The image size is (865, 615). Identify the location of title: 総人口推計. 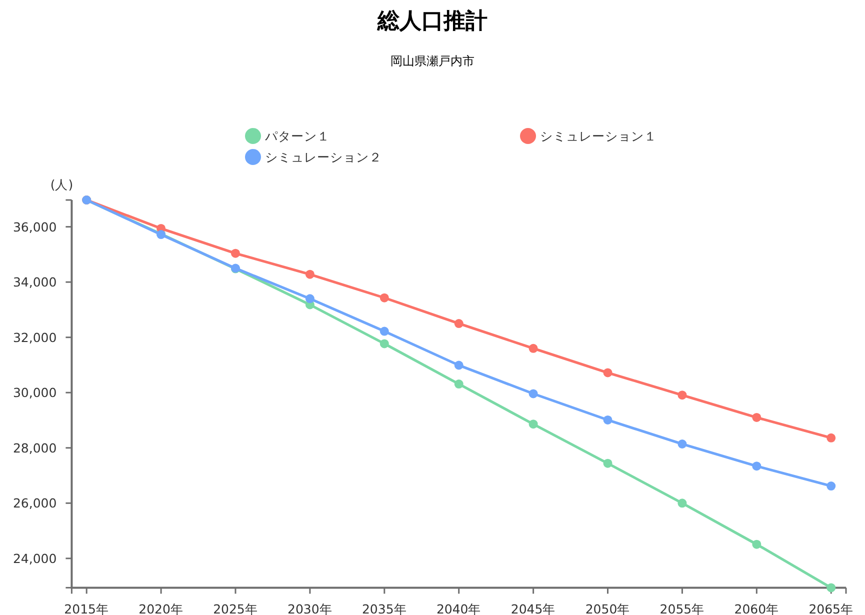
(433, 21).